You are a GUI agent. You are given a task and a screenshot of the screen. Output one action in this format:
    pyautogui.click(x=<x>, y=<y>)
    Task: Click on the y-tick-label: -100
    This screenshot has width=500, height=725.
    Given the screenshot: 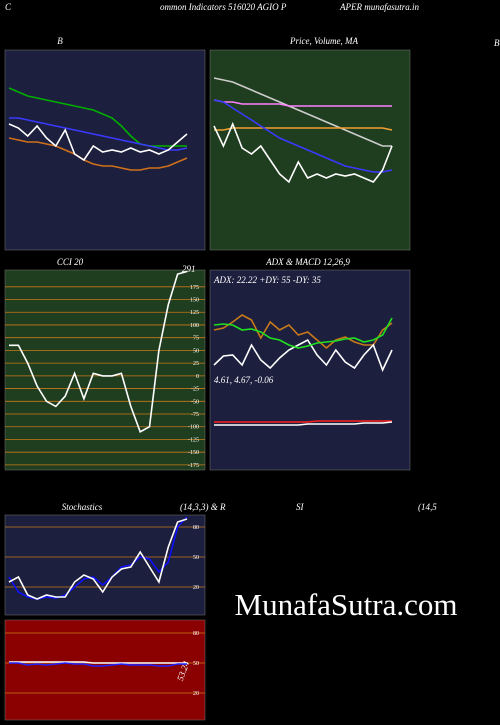 What is the action you would take?
    pyautogui.click(x=193, y=428)
    